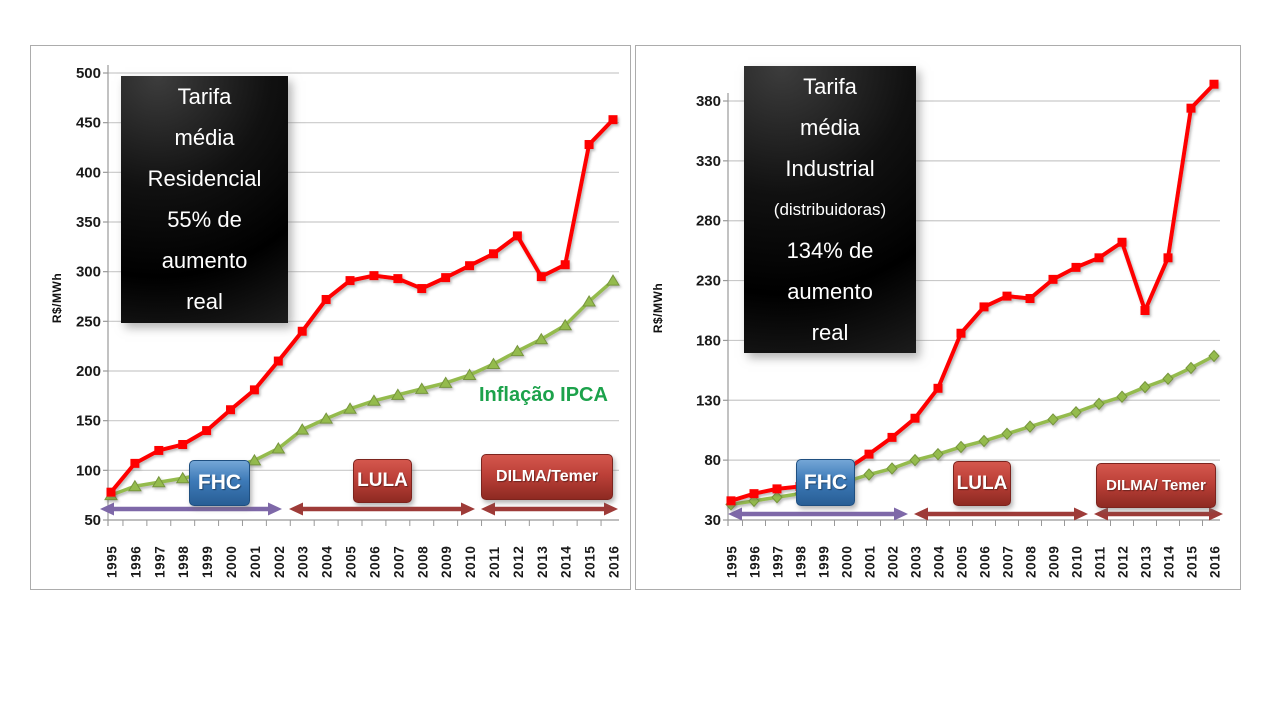 The image size is (1280, 720). What do you see at coordinates (1031, 562) in the screenshot?
I see `year-tick-label: 2008` at bounding box center [1031, 562].